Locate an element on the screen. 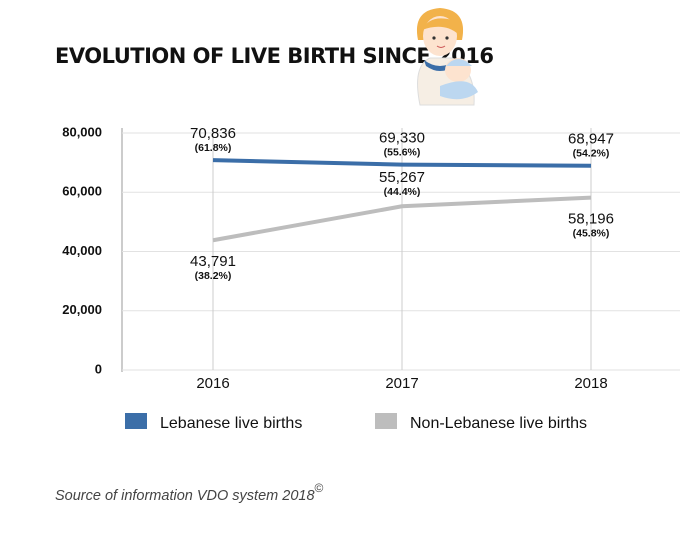 This screenshot has height=535, width=680. y-tick-label: 80,000 is located at coordinates (82, 131).